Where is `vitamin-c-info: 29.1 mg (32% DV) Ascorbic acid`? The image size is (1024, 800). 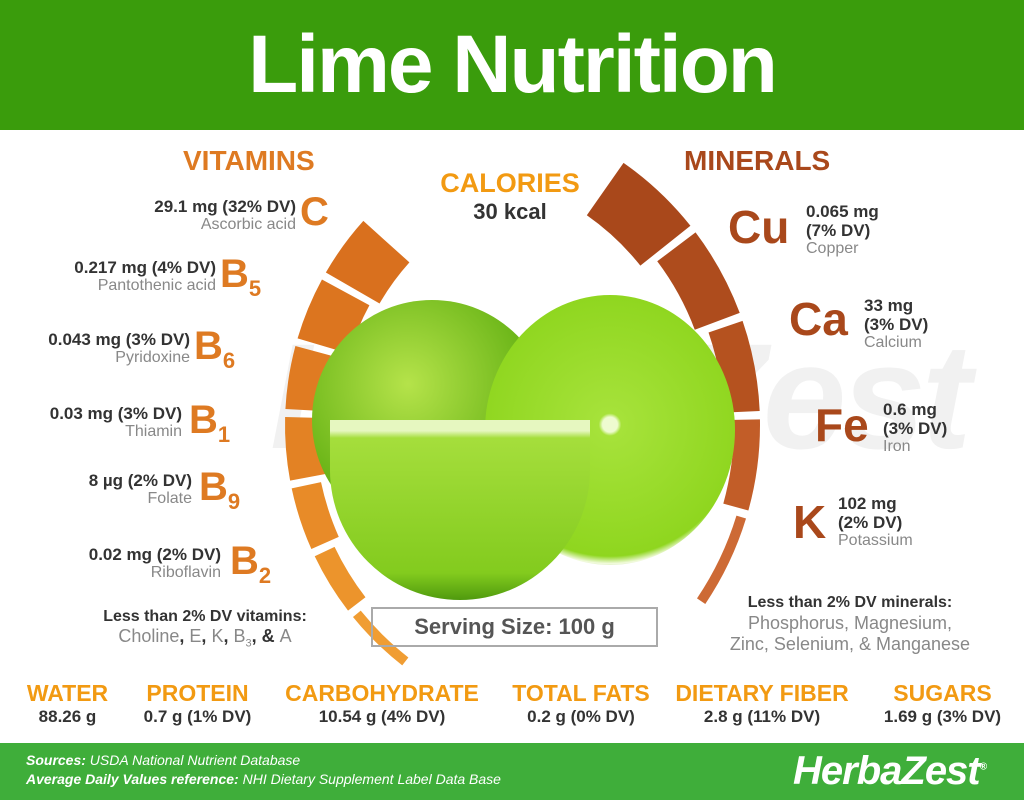
vitamin-c-info: 29.1 mg (32% DV) Ascorbic acid is located at coordinates (225, 215).